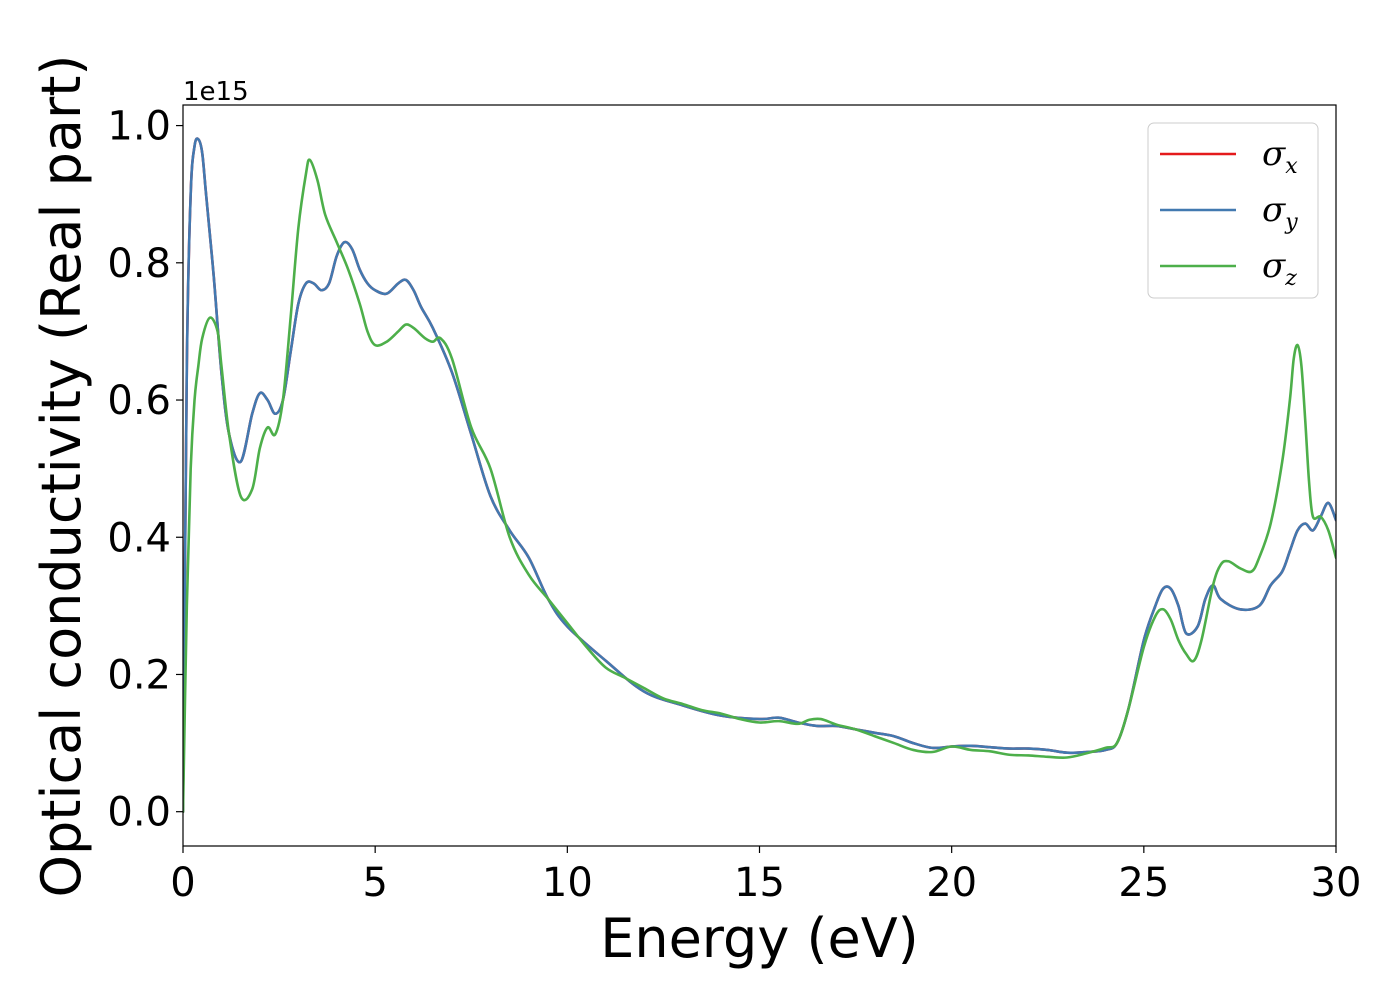  I want to click on y-tick-label: 0.4, so click(139, 538).